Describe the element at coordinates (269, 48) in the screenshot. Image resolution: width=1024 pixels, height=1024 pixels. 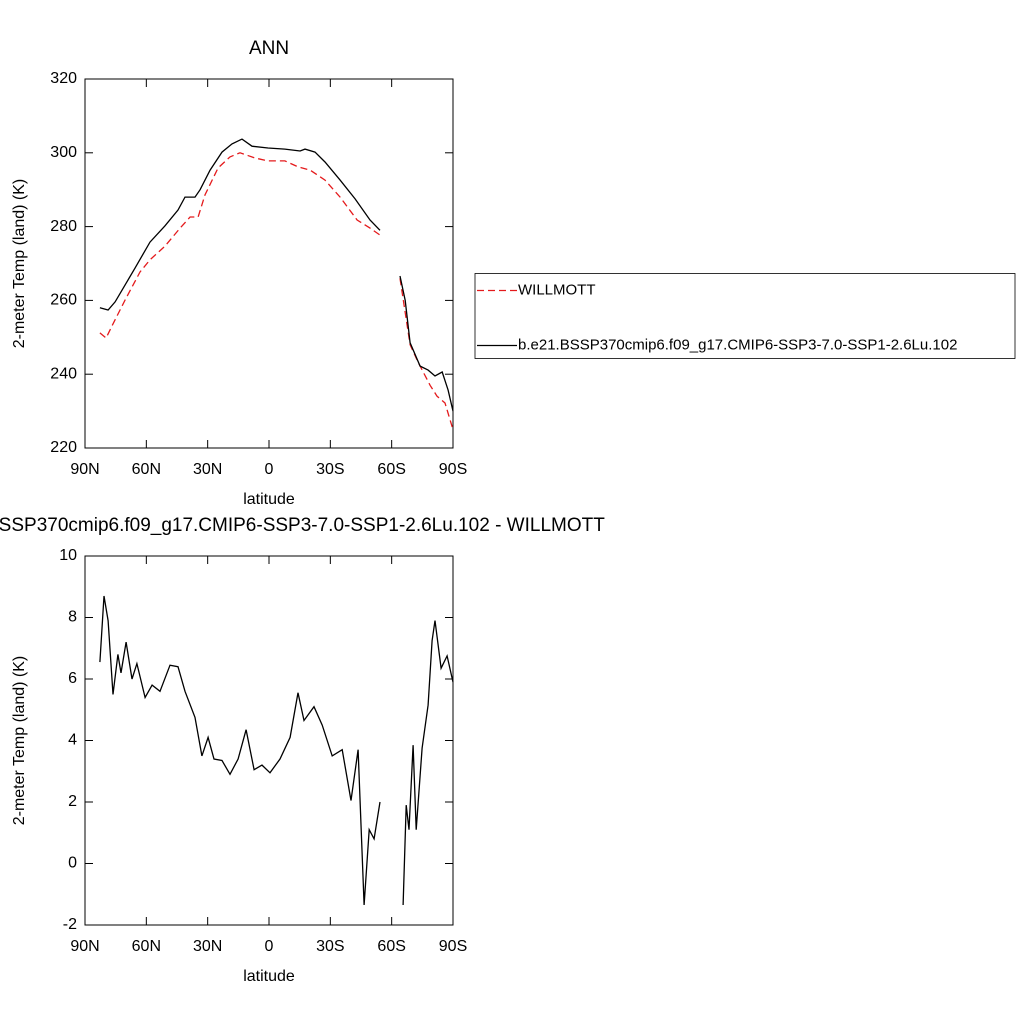
I see `chart-title: ANN` at that location.